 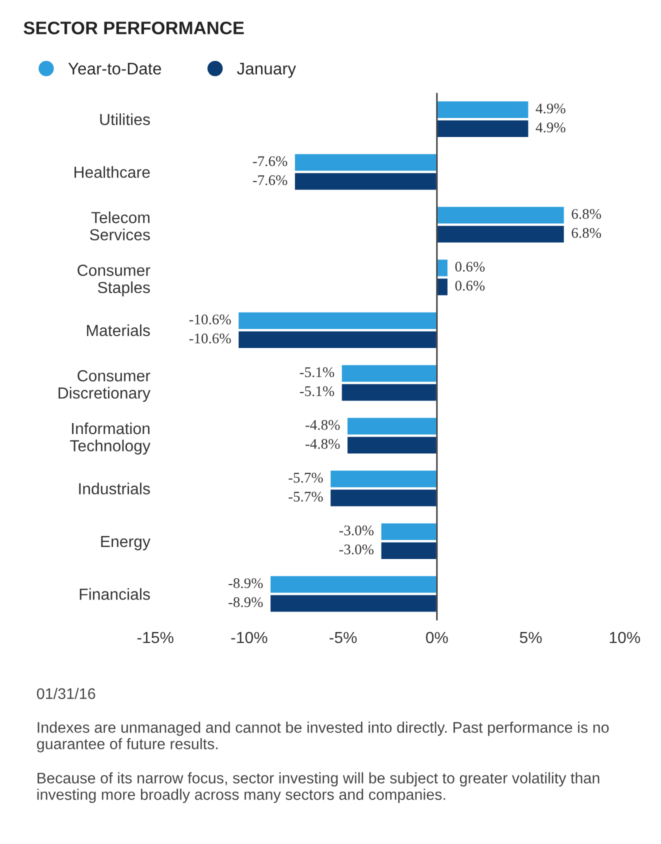 What do you see at coordinates (120, 225) in the screenshot?
I see `y-tick-label: Telecom Services` at bounding box center [120, 225].